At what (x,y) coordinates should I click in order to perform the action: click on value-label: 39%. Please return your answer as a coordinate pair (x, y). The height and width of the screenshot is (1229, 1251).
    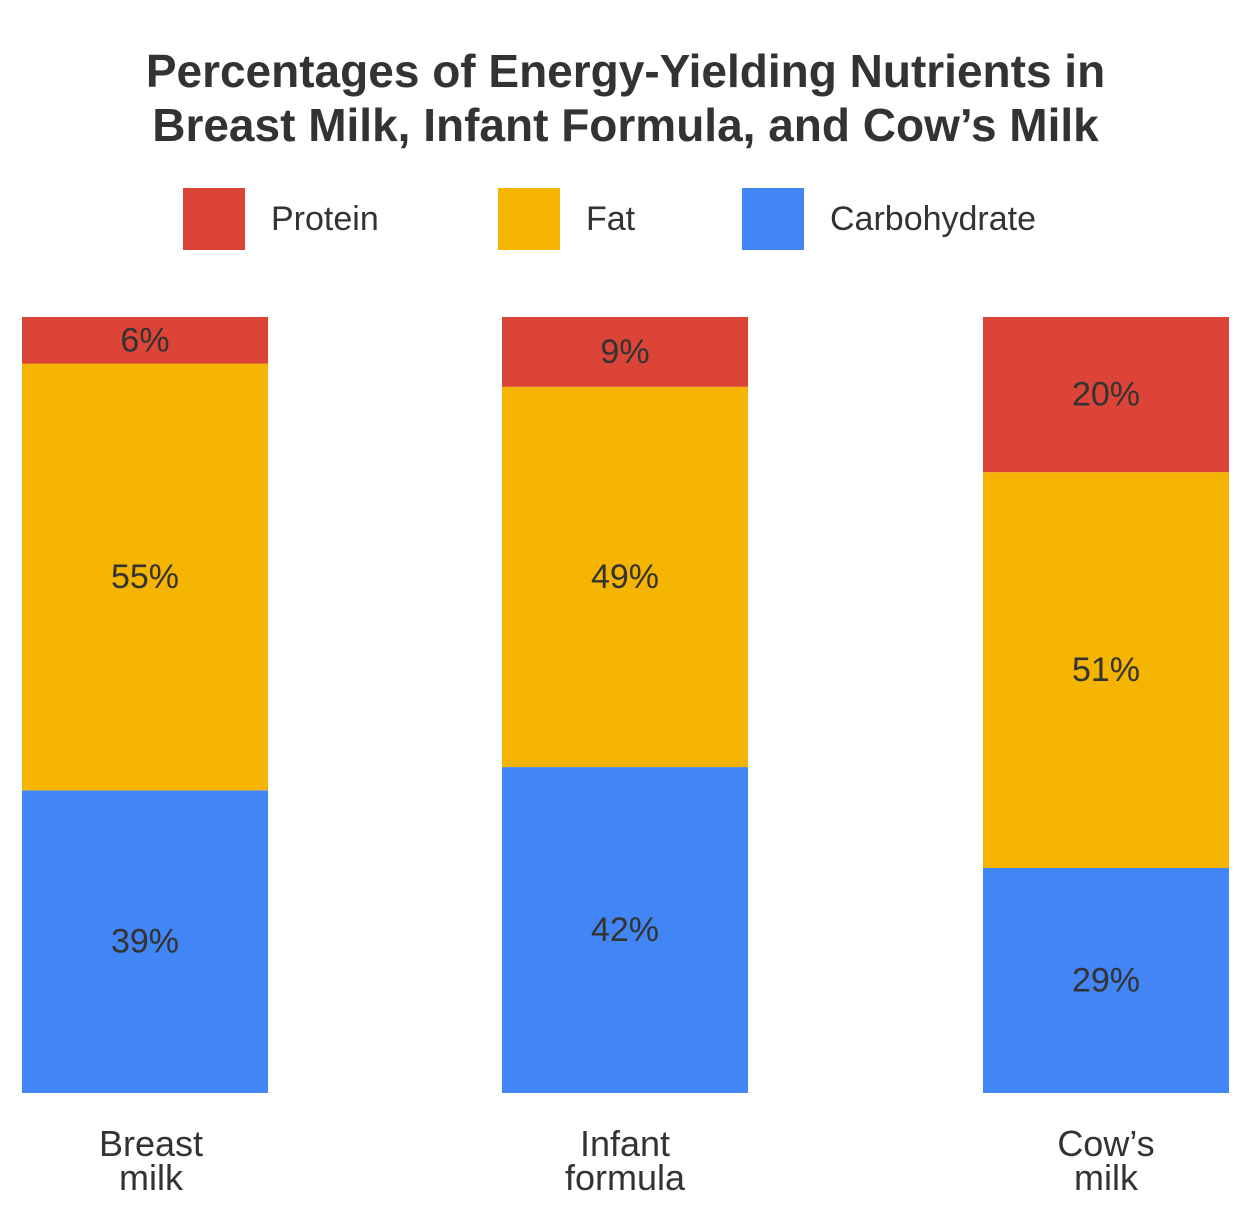
    Looking at the image, I should click on (145, 942).